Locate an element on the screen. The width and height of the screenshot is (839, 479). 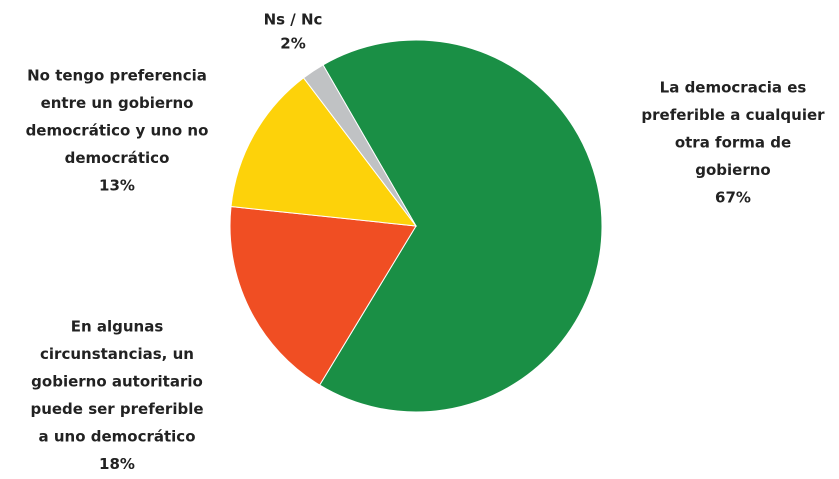
slice-label: democrático is located at coordinates (117, 158).